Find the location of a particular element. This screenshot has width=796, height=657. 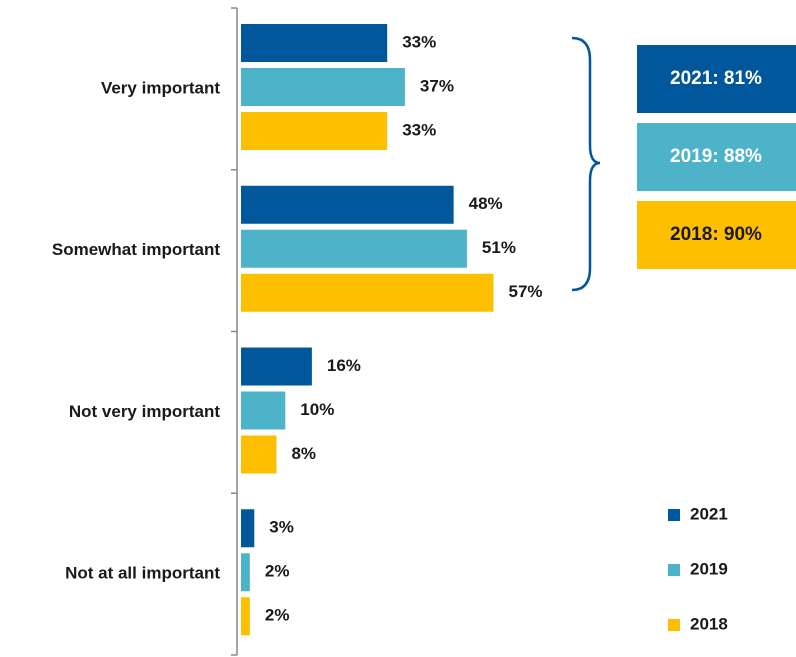

summary-text: 2018: 90% is located at coordinates (716, 234).